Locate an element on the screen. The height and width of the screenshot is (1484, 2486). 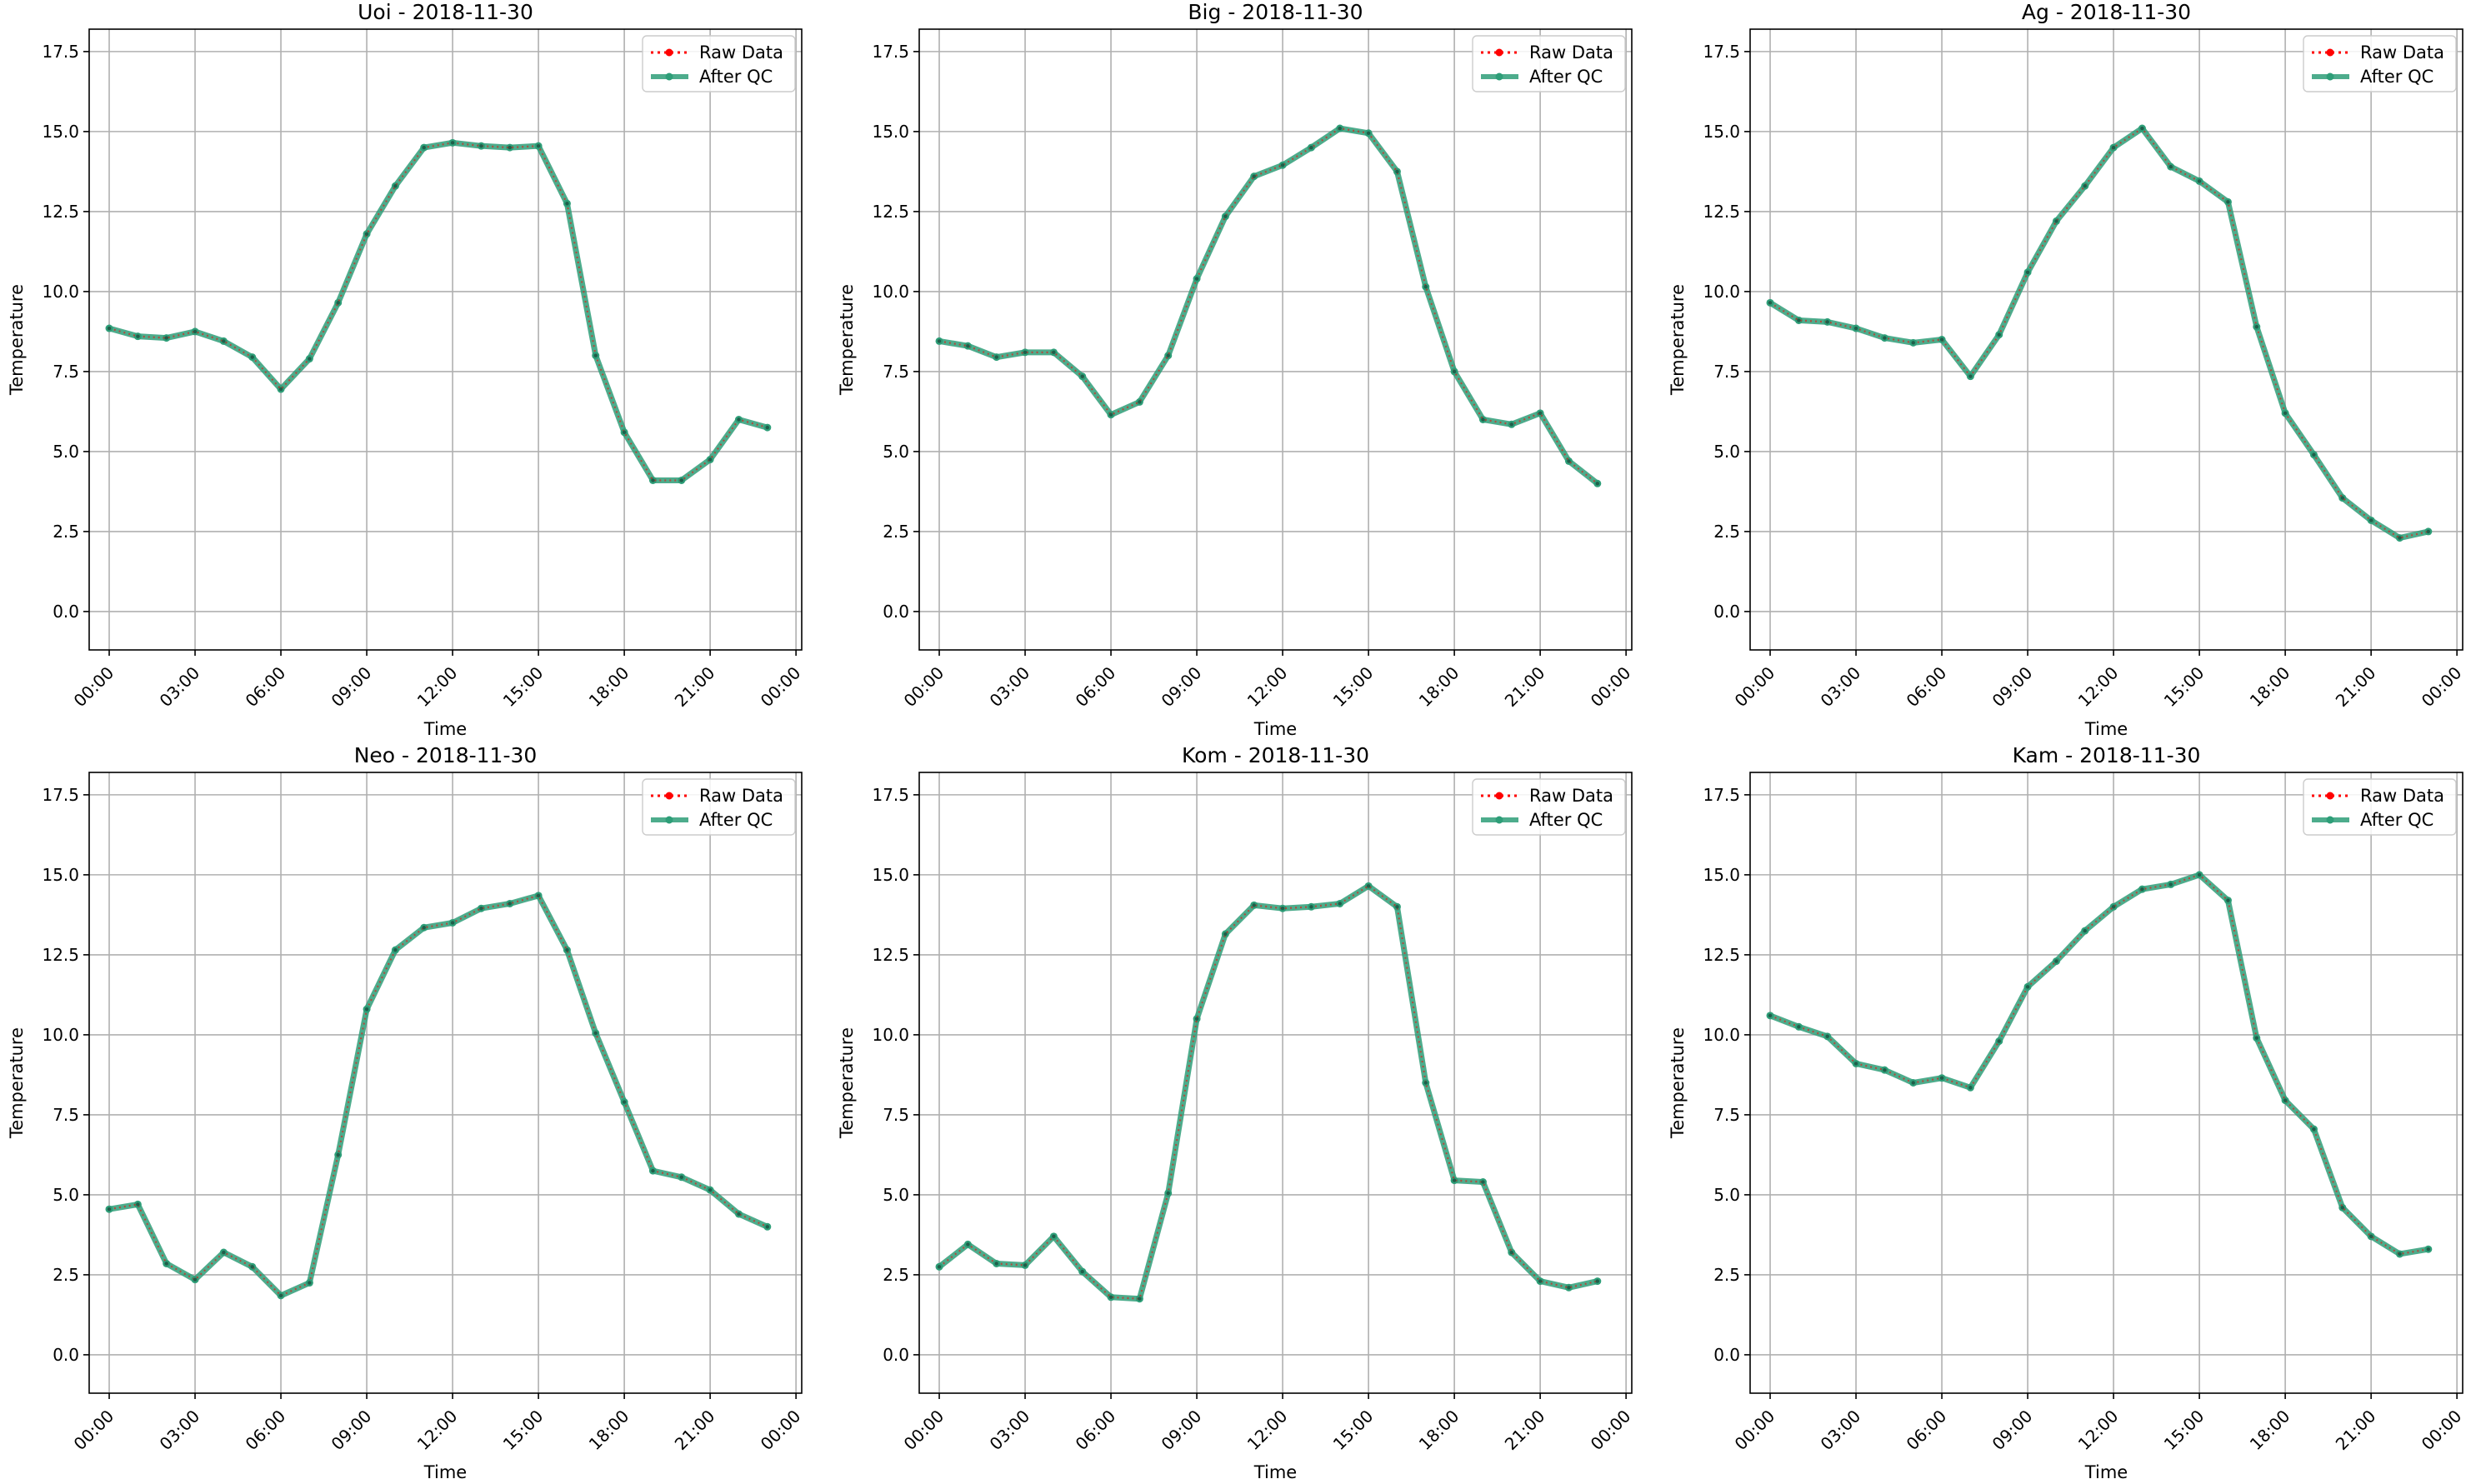
plot-frame is located at coordinates (2106, 339).